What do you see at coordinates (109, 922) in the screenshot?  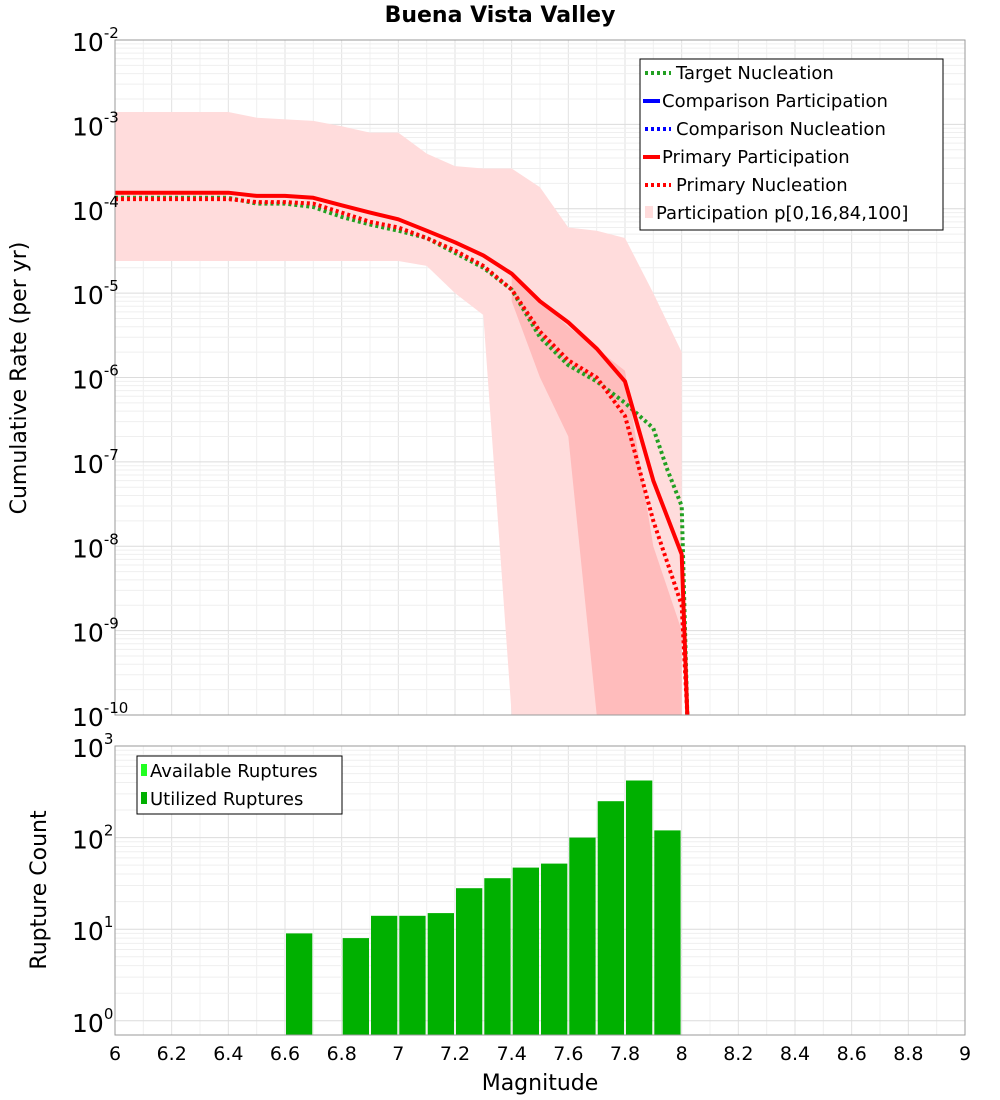 I see `count-y-tick-exponent: 1` at bounding box center [109, 922].